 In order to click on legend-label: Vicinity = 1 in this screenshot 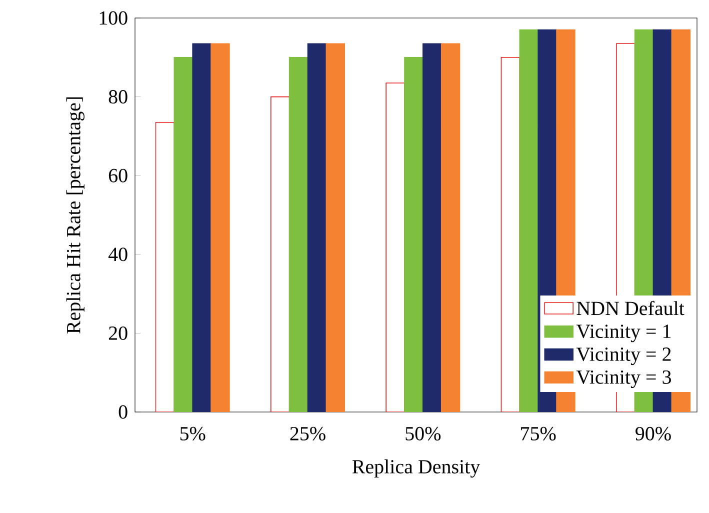, I will do `click(623, 333)`.